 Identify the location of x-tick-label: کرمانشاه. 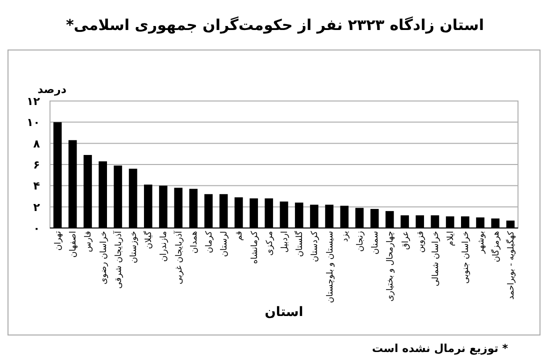
(255, 247).